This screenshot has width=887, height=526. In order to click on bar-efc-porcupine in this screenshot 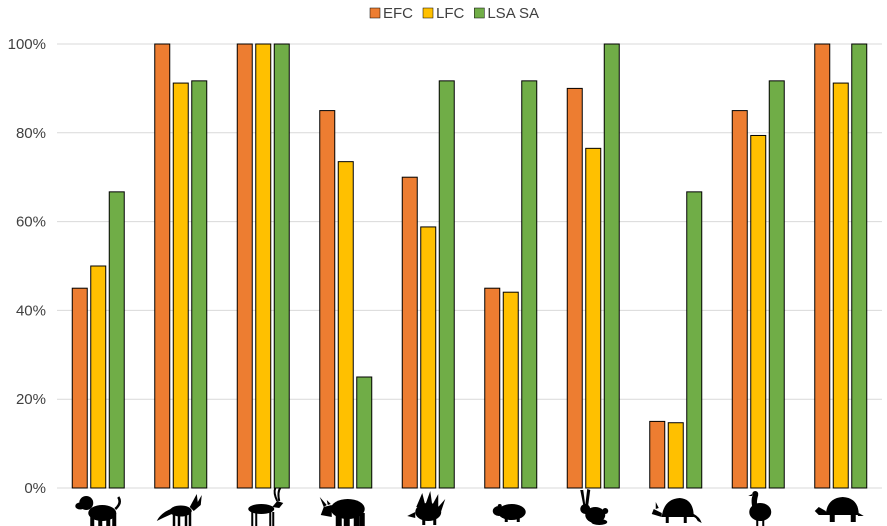, I will do `click(409, 332)`.